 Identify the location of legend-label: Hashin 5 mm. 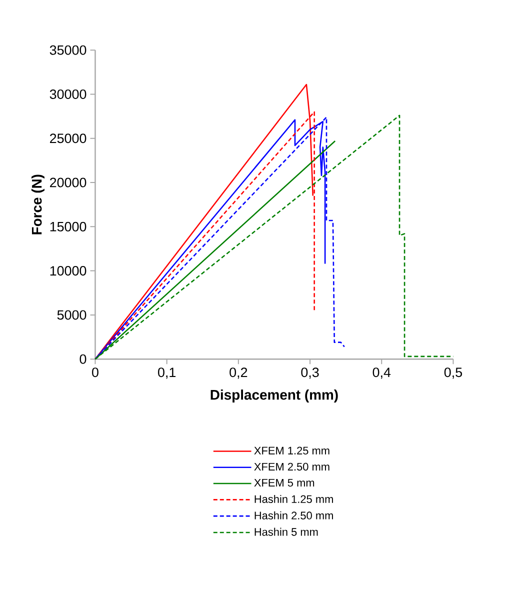
(286, 532).